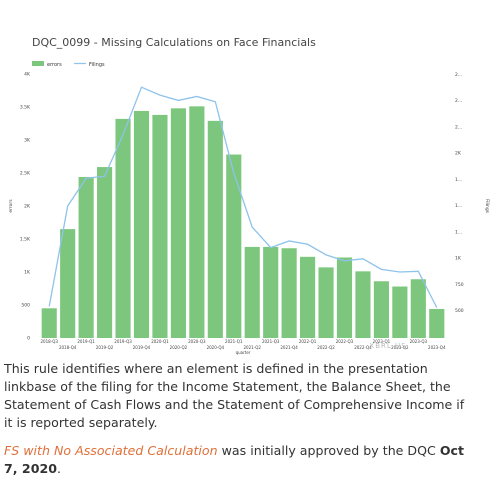  What do you see at coordinates (326, 347) in the screenshot?
I see `x-tick-label: 2022-Q2` at bounding box center [326, 347].